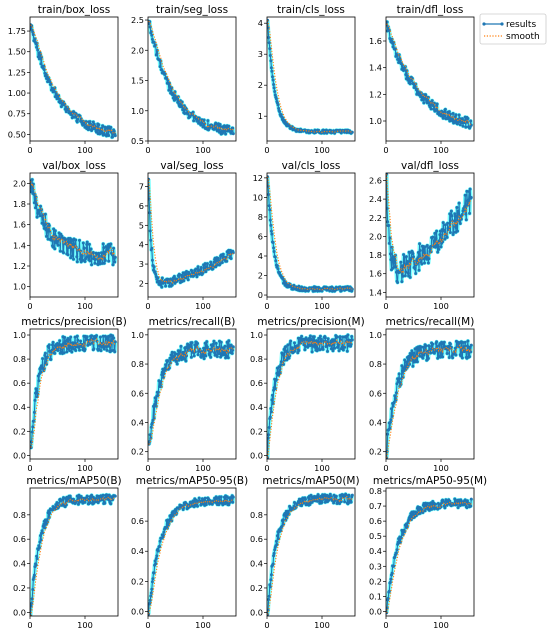 The image size is (550, 634). What do you see at coordinates (17, 52) in the screenshot?
I see `y-tick-label: 1.50` at bounding box center [17, 52].